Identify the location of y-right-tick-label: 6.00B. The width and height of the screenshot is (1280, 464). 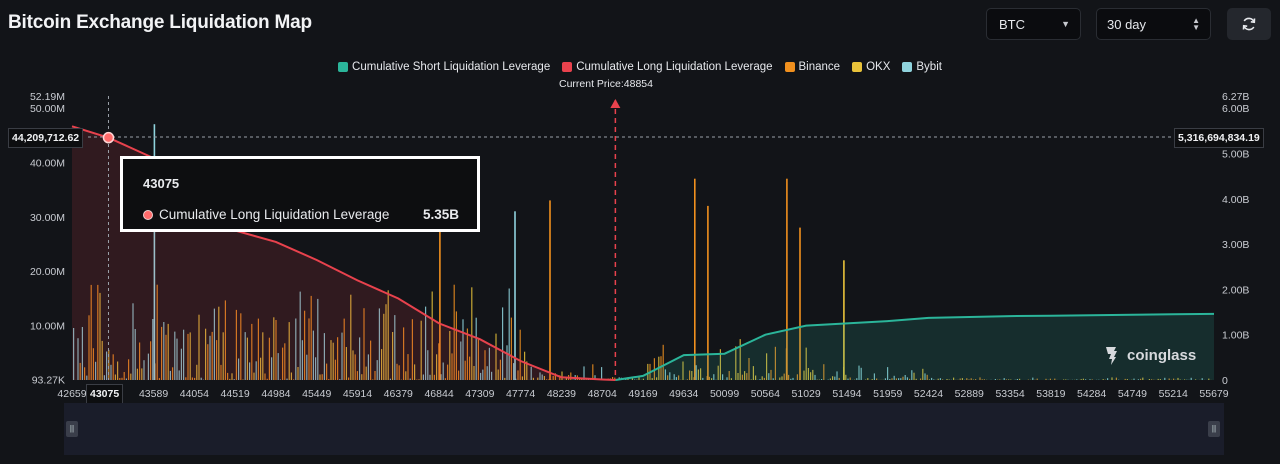
(1235, 109).